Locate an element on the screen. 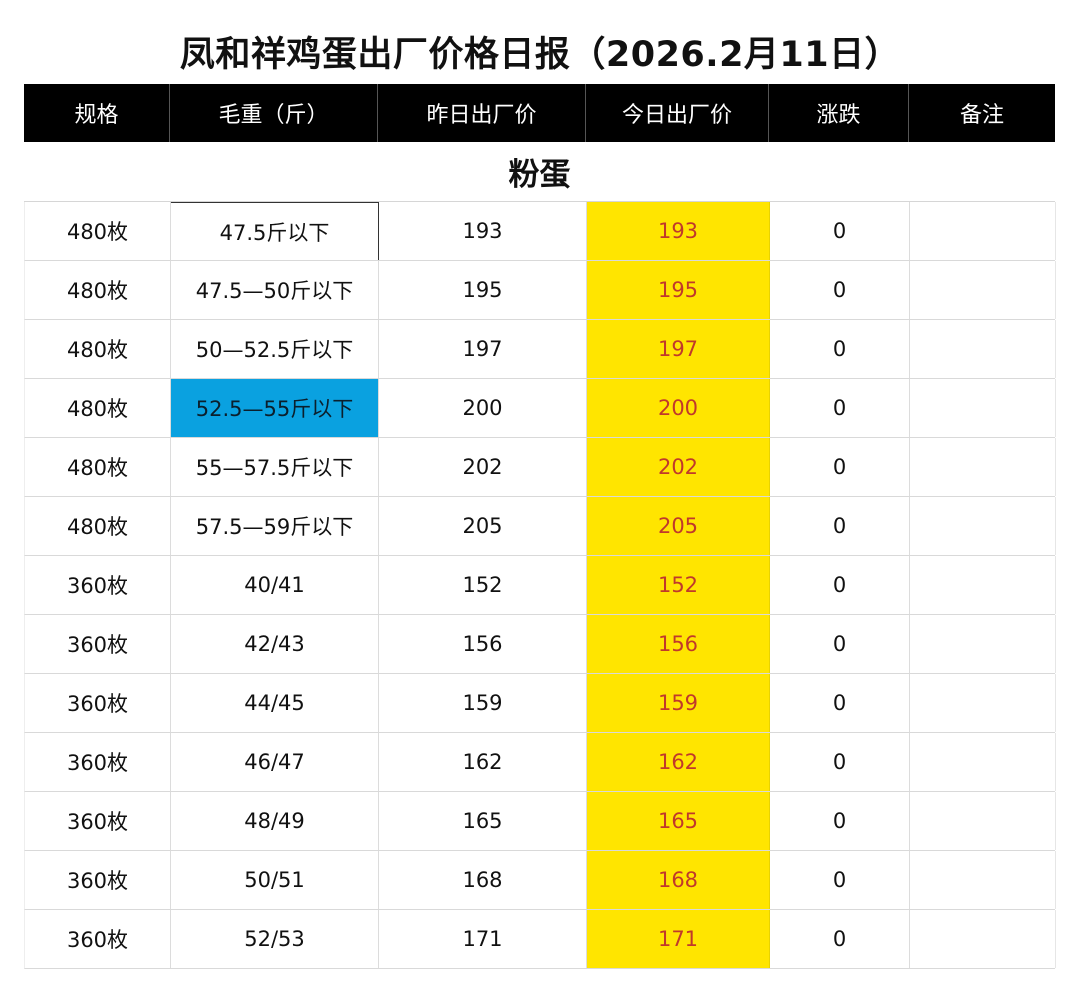  today-price-cell: 156 is located at coordinates (678, 644).